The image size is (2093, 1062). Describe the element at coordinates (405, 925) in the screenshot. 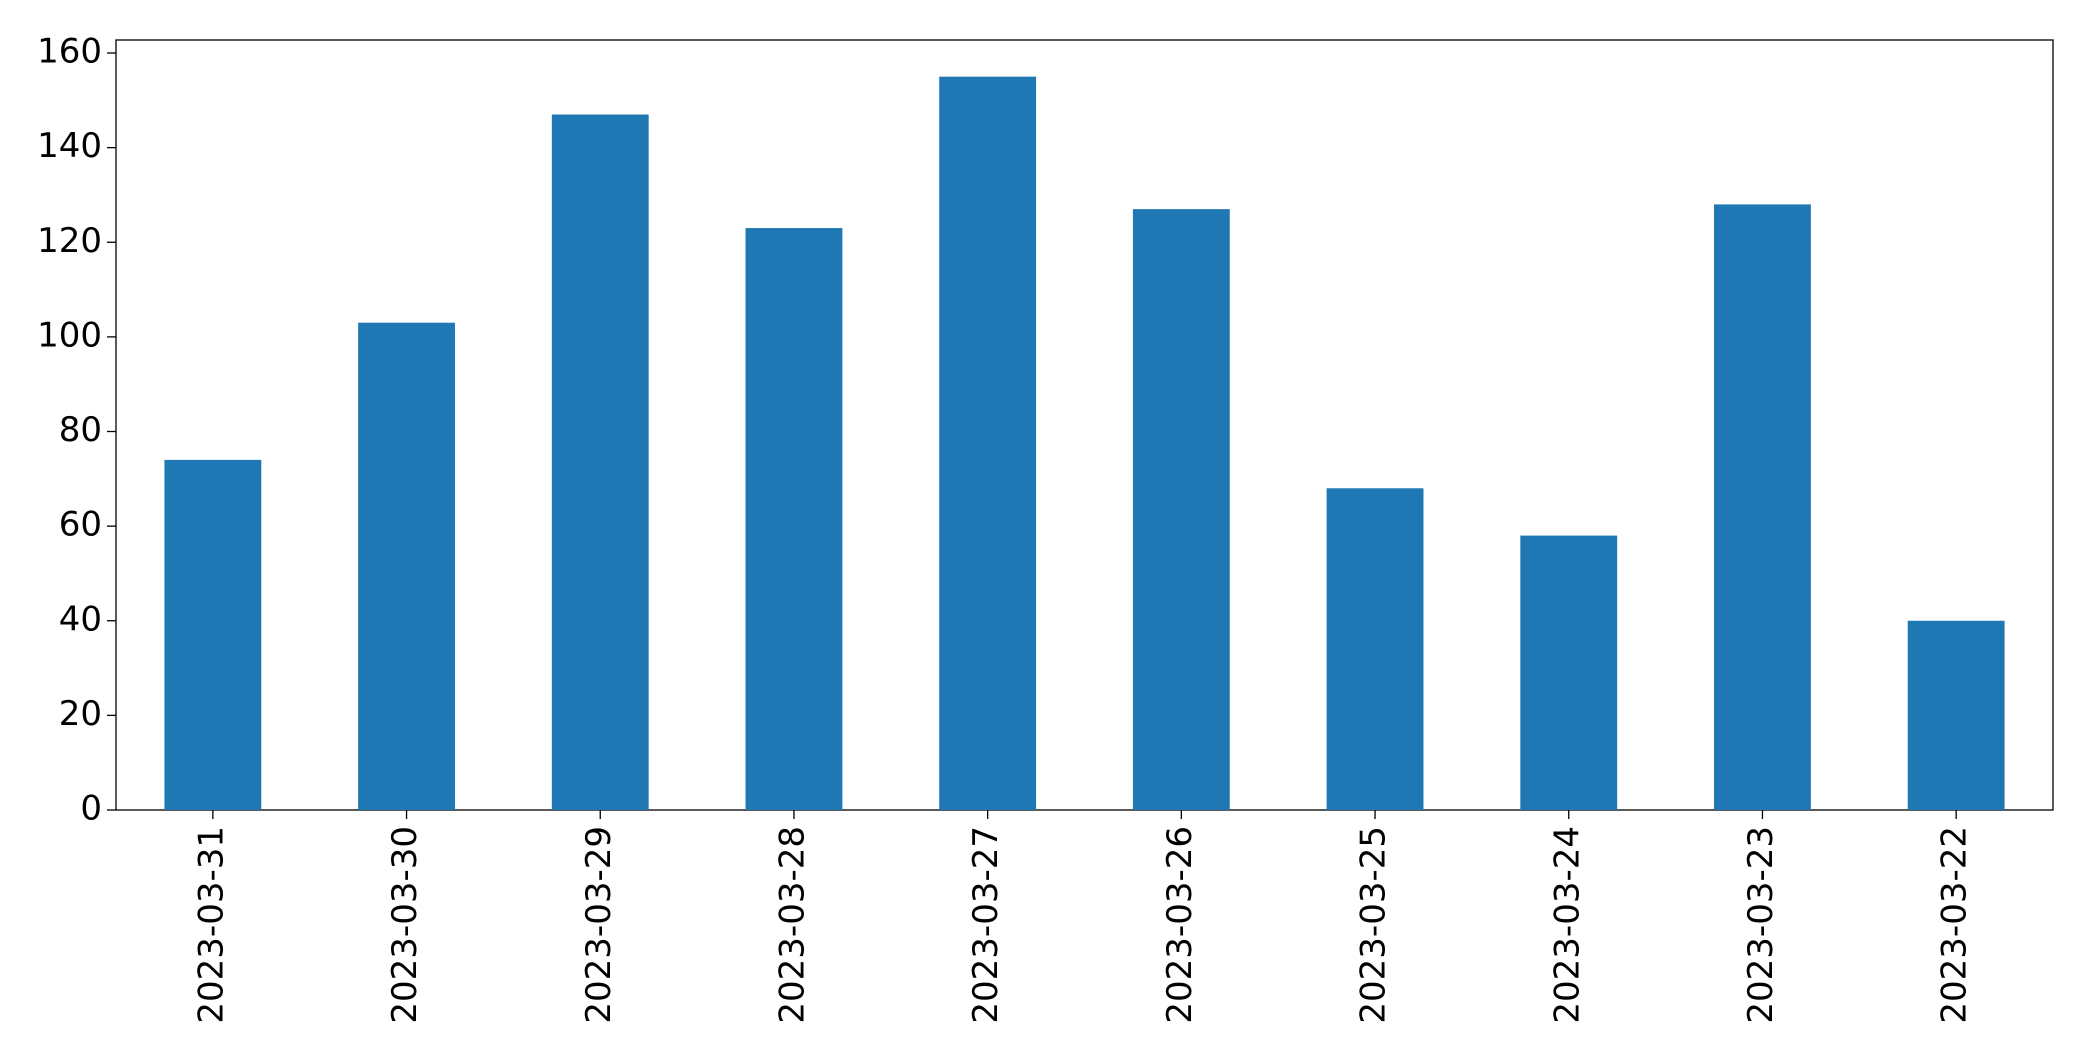

I see `x-tick-label: 2023-03-30` at that location.